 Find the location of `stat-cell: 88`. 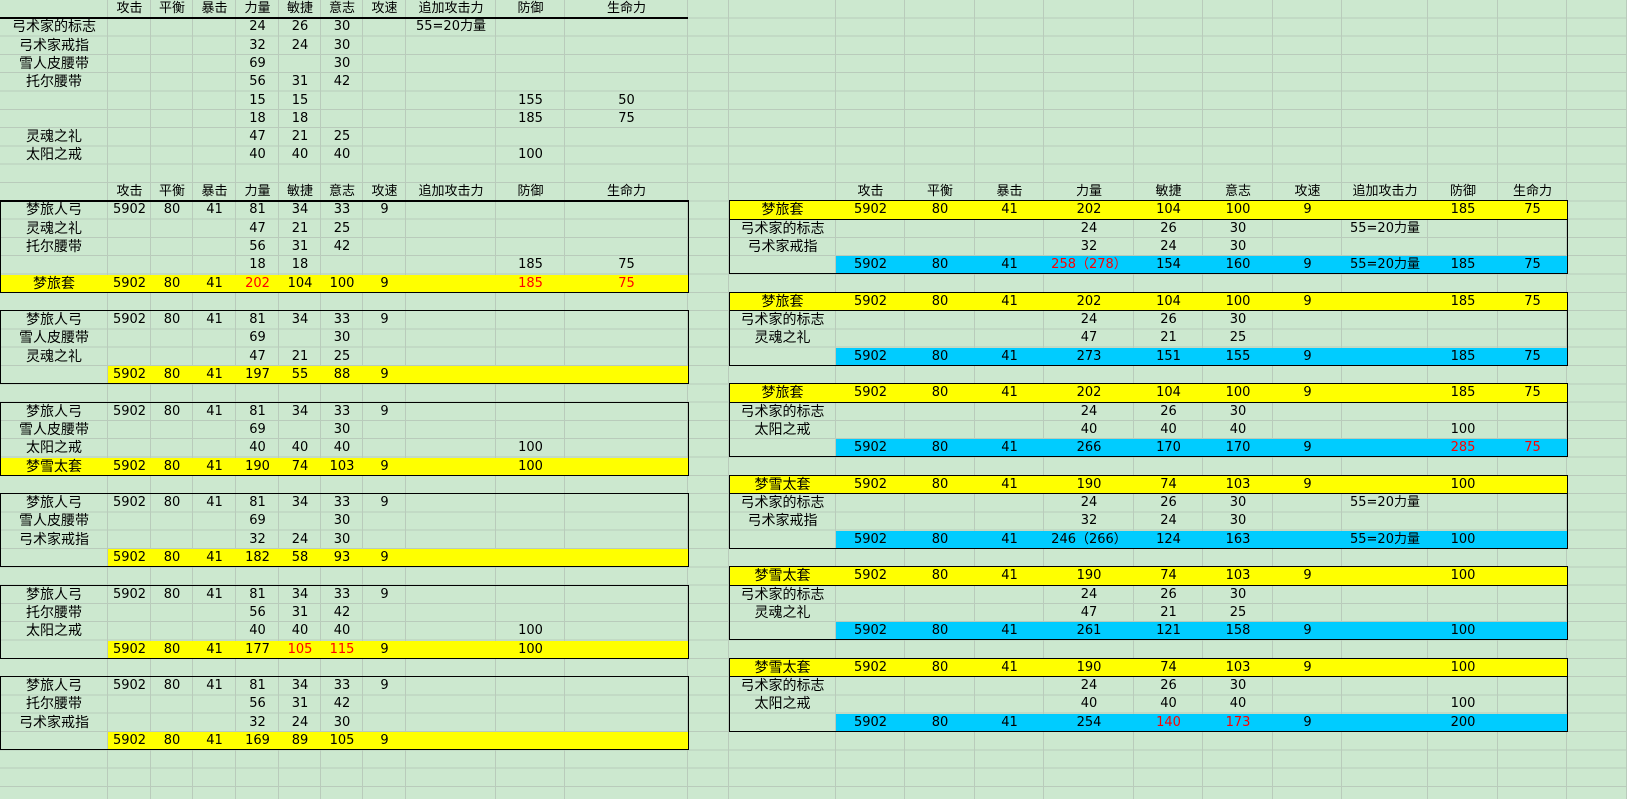

stat-cell: 88 is located at coordinates (342, 374).